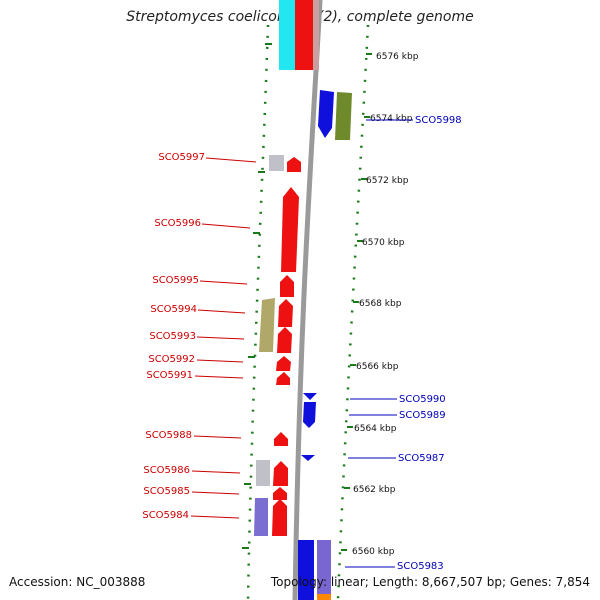 The width and height of the screenshot is (600, 600). Describe the element at coordinates (383, 243) in the screenshot. I see `axis-tick-label: 6570 kbp` at that location.